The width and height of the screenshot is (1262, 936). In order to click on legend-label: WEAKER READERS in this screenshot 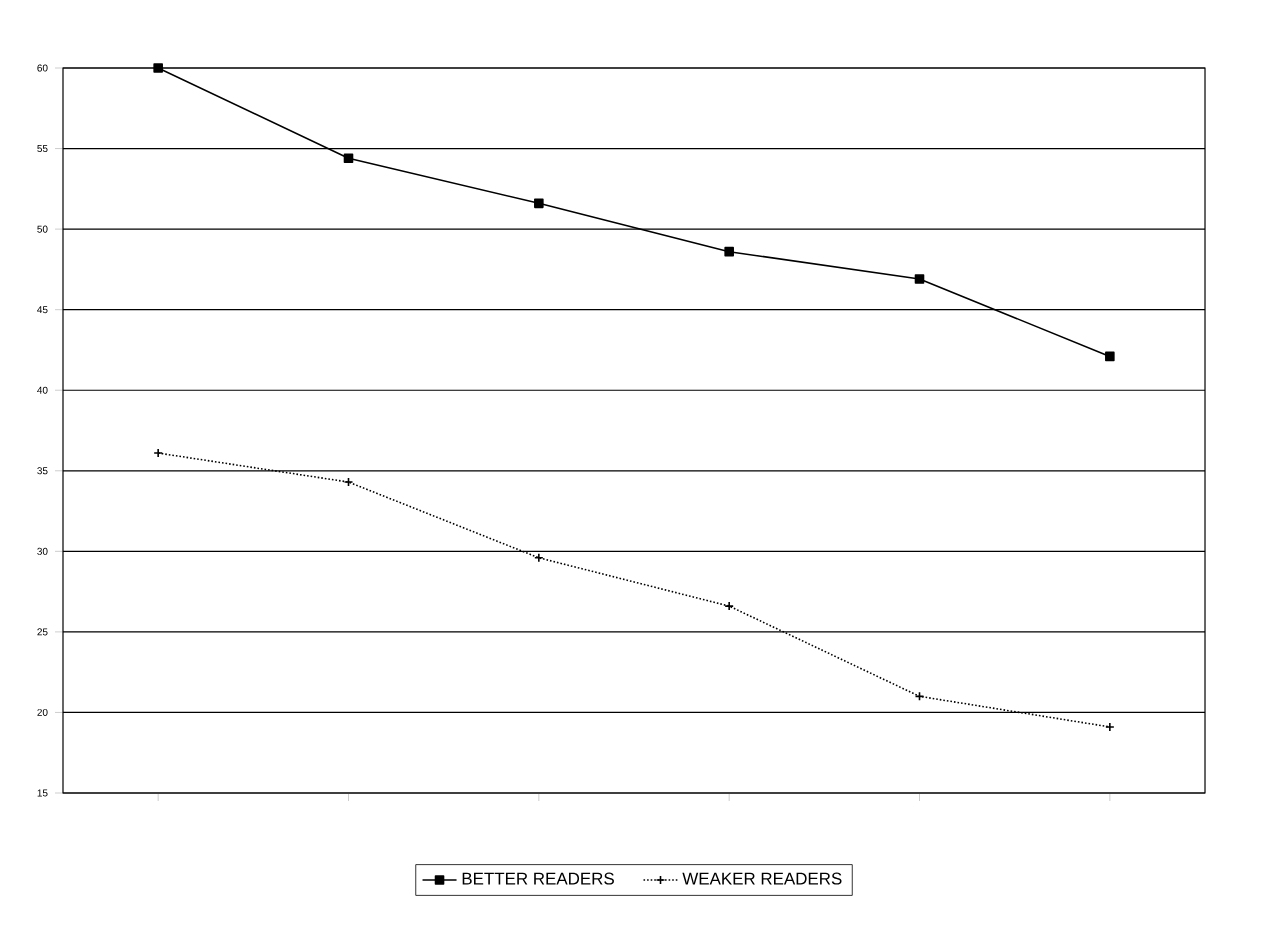, I will do `click(762, 878)`.